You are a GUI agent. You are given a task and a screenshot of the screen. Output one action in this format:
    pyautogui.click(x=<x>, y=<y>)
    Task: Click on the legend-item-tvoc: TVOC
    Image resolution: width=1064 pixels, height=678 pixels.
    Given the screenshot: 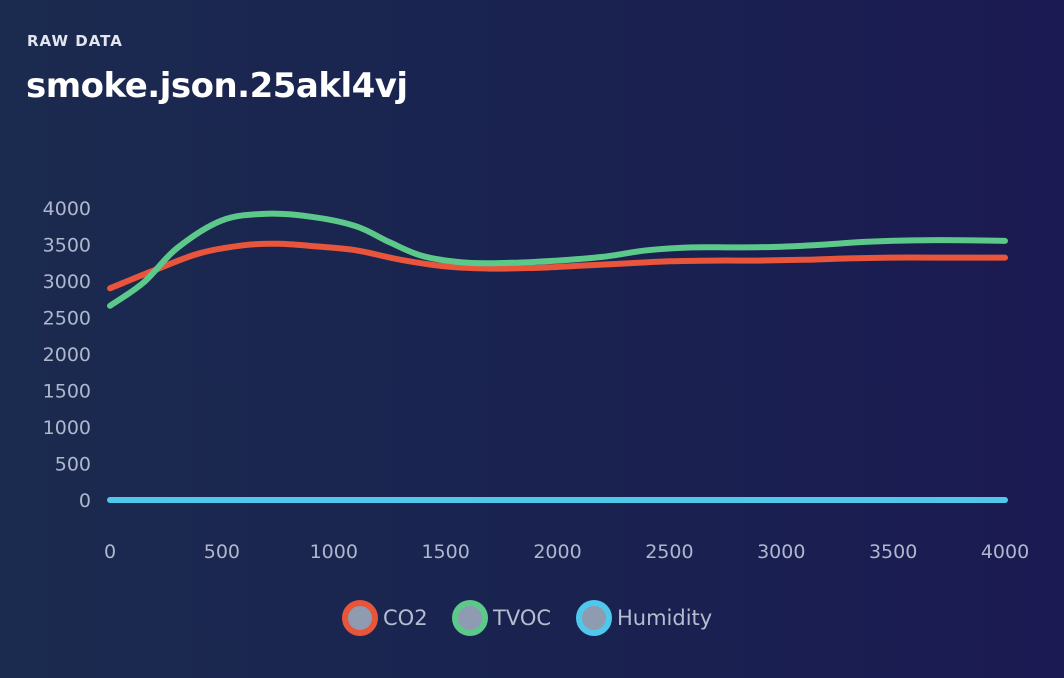 What is the action you would take?
    pyautogui.click(x=501, y=618)
    